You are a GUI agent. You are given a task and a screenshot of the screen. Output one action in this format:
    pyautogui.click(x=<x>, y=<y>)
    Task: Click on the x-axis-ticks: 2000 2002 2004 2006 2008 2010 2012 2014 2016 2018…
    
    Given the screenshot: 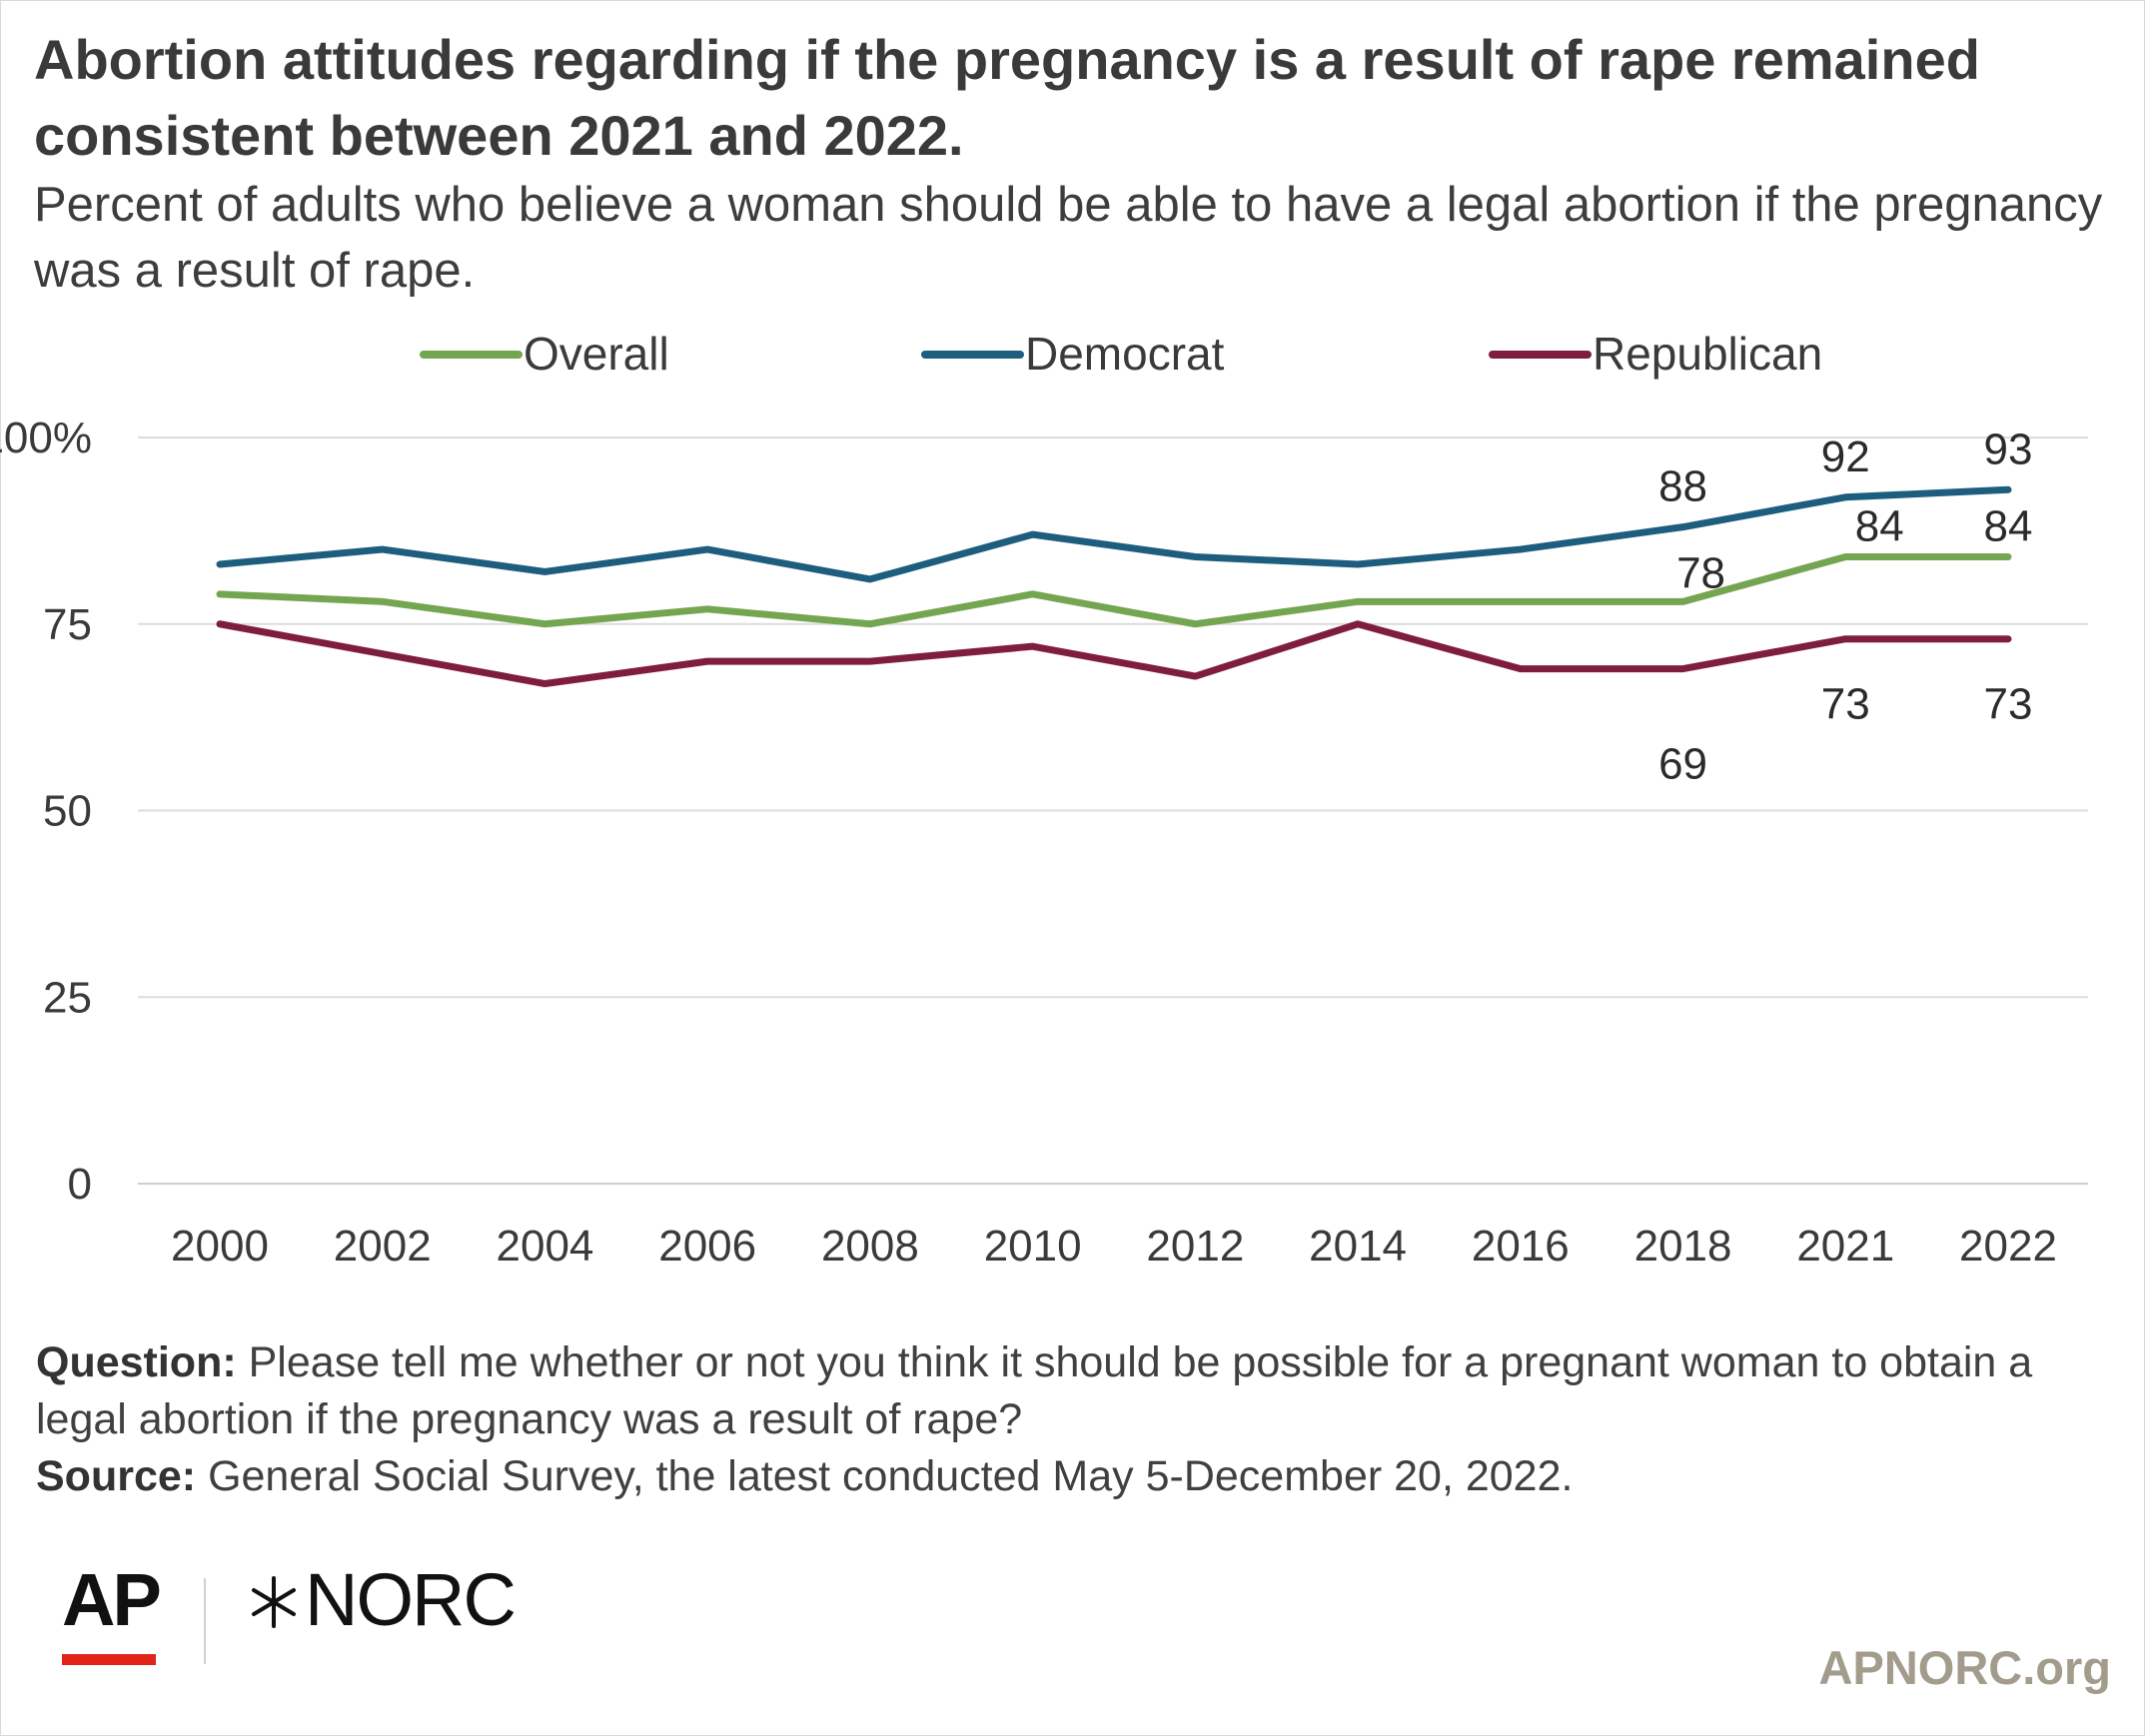 What is the action you would take?
    pyautogui.click(x=1114, y=1246)
    